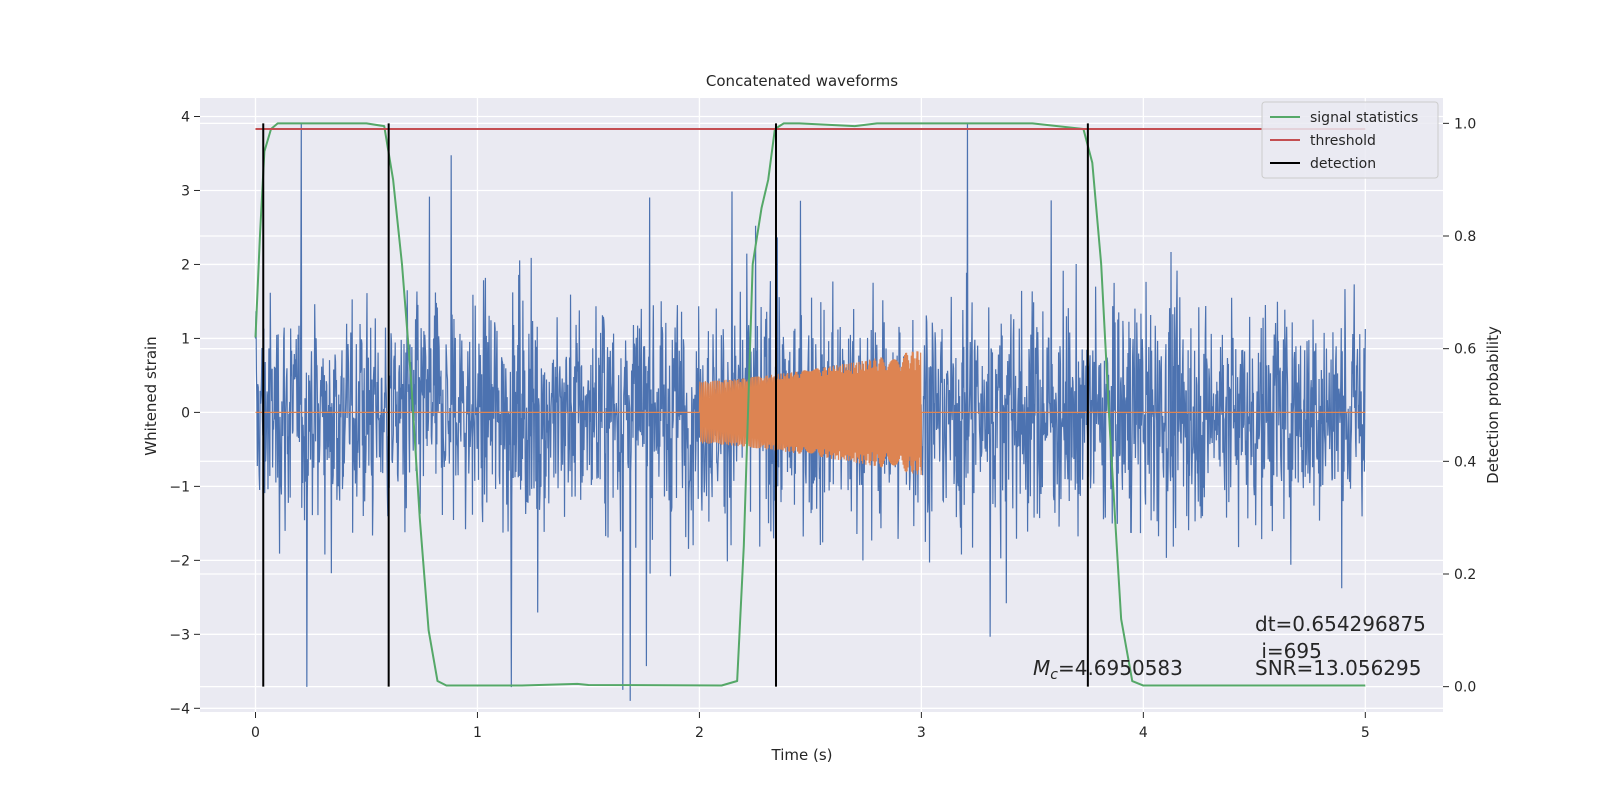  I want to click on y-axis-label: Whitened strain, so click(151, 395).